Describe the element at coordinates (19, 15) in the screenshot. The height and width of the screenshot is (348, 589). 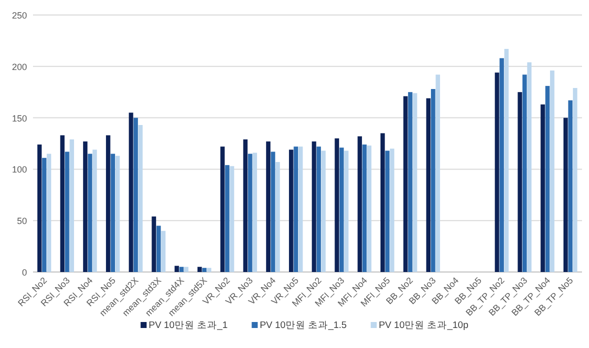
I see `y-tick-label: 250` at that location.